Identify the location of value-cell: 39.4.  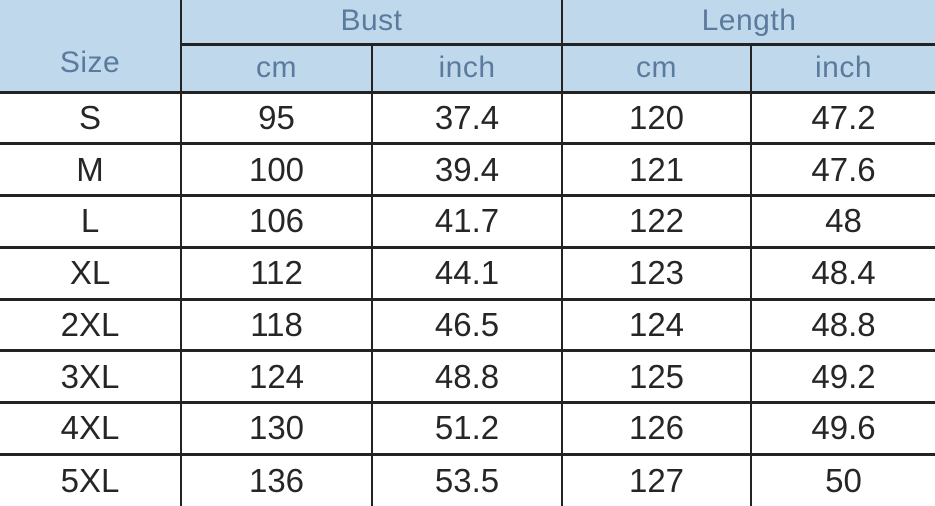
(467, 169).